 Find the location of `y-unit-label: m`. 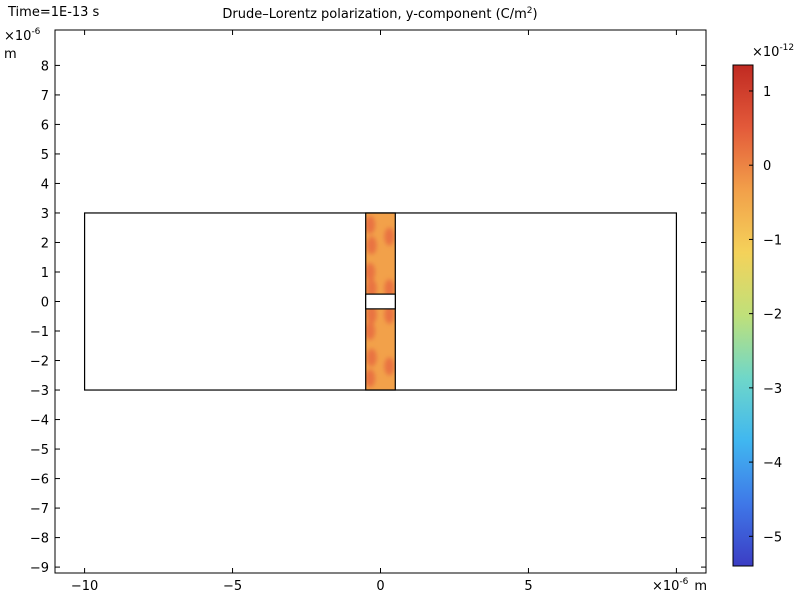

y-unit-label: m is located at coordinates (10, 54).